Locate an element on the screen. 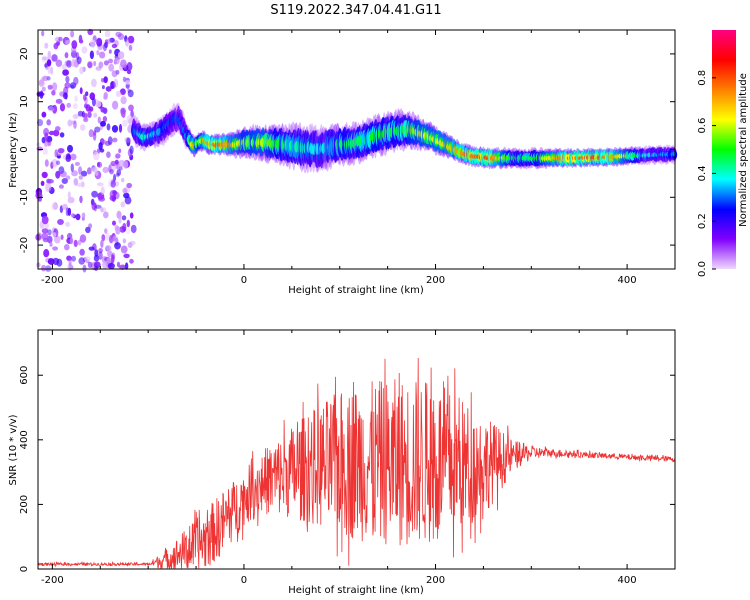  spectrogram-marks is located at coordinates (404, 138).